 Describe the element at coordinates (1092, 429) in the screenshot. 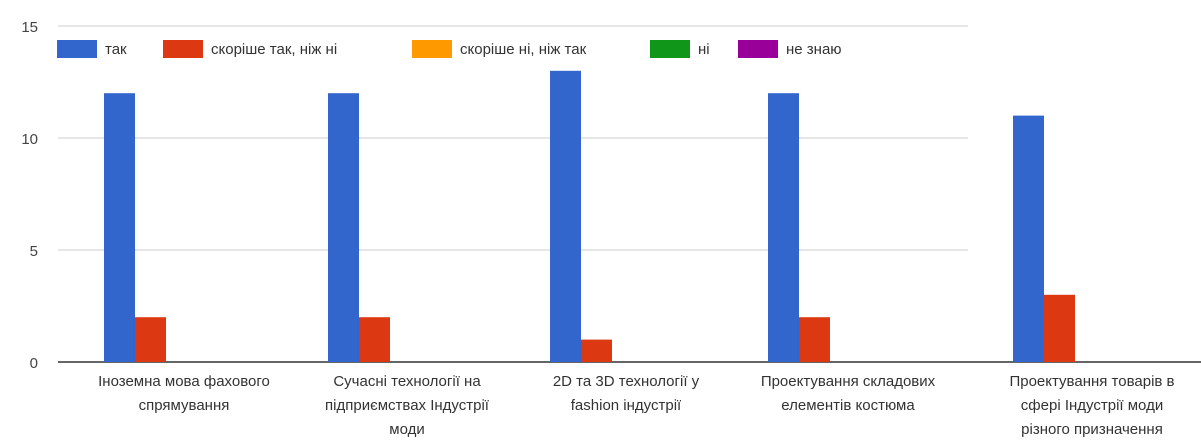

I see `x-tick-label-line: різного призначення` at that location.